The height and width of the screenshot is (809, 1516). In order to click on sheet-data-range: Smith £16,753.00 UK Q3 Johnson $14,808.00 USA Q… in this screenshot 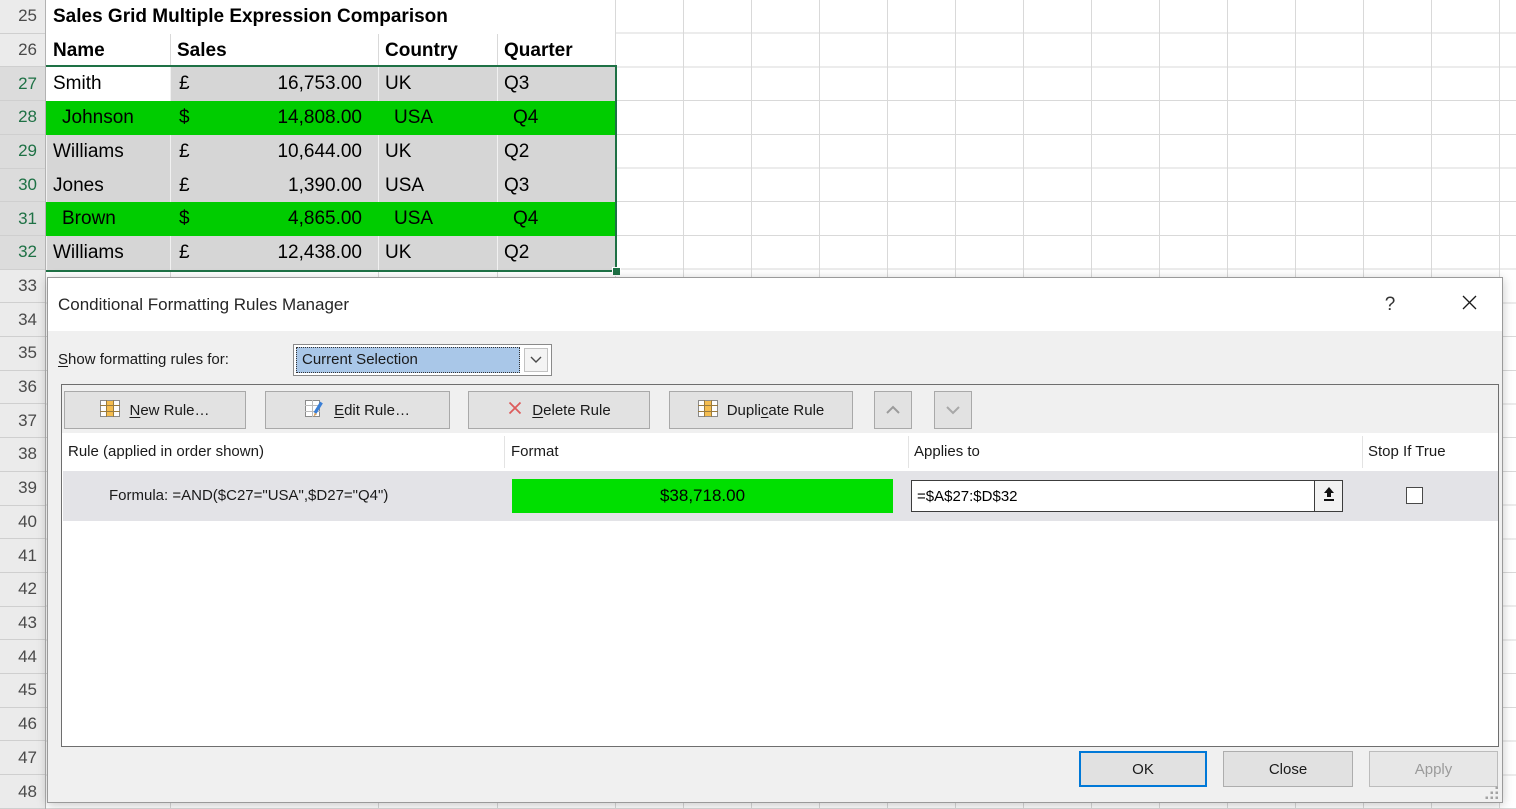, I will do `click(330, 168)`.